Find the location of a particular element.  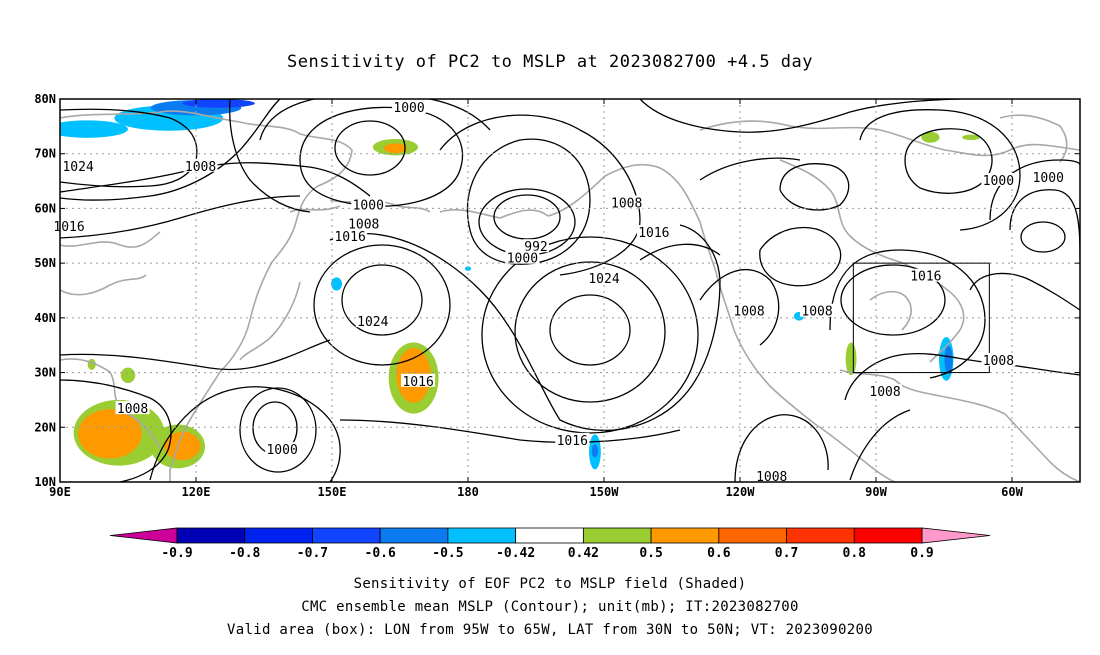

lon-tick-label: 150W is located at coordinates (605, 492).